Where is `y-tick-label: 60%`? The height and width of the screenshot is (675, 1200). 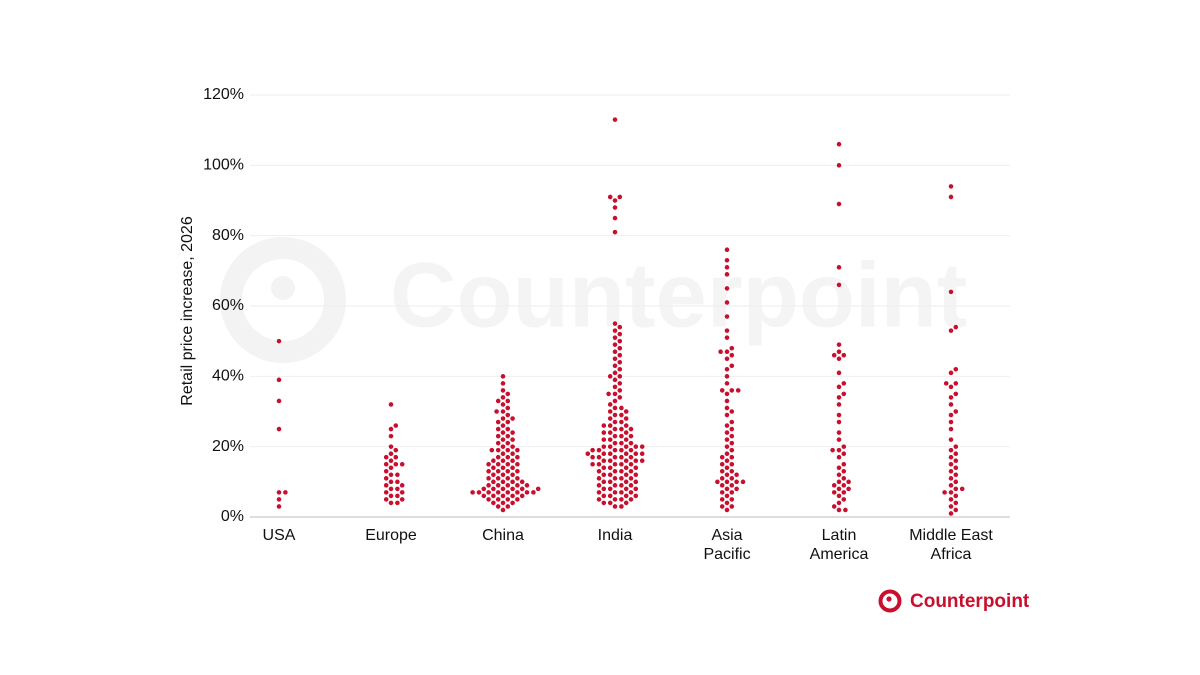 y-tick-label: 60% is located at coordinates (228, 305).